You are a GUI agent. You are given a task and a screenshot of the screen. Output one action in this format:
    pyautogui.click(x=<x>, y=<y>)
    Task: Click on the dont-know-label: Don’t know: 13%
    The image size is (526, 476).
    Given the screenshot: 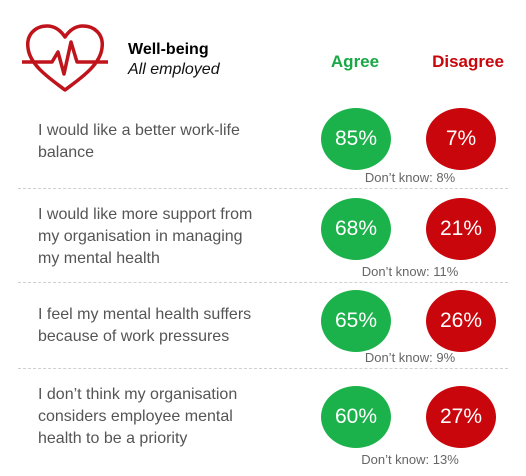 What is the action you would take?
    pyautogui.click(x=410, y=459)
    